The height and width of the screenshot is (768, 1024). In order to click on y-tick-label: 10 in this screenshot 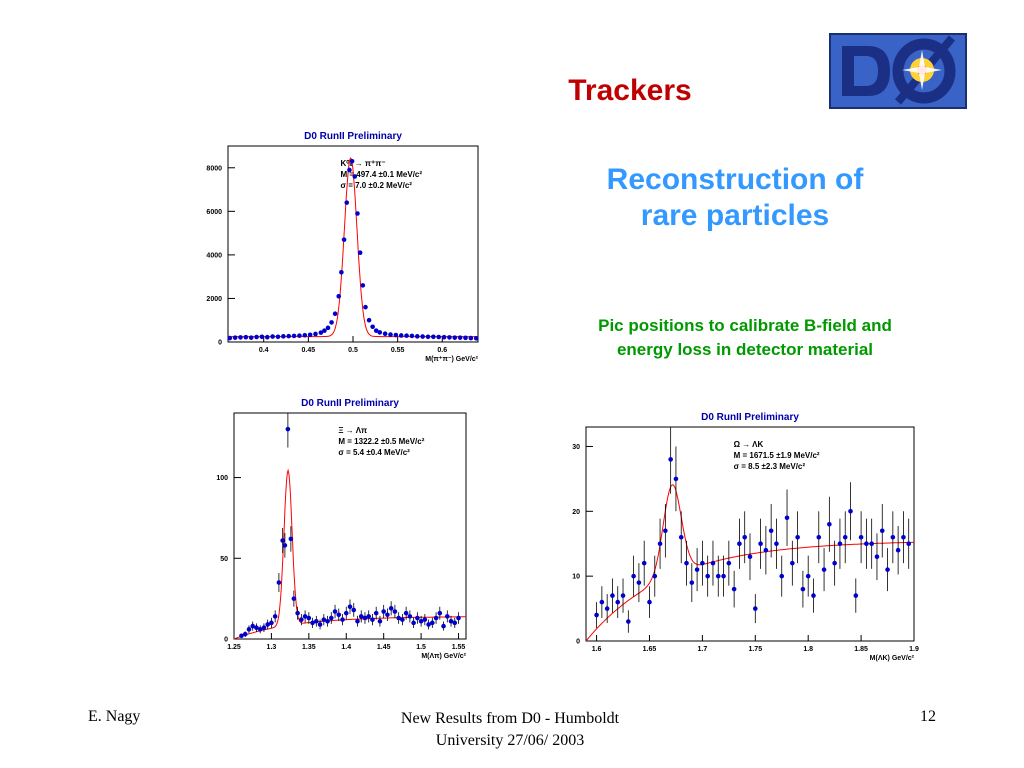, I will do `click(576, 577)`.